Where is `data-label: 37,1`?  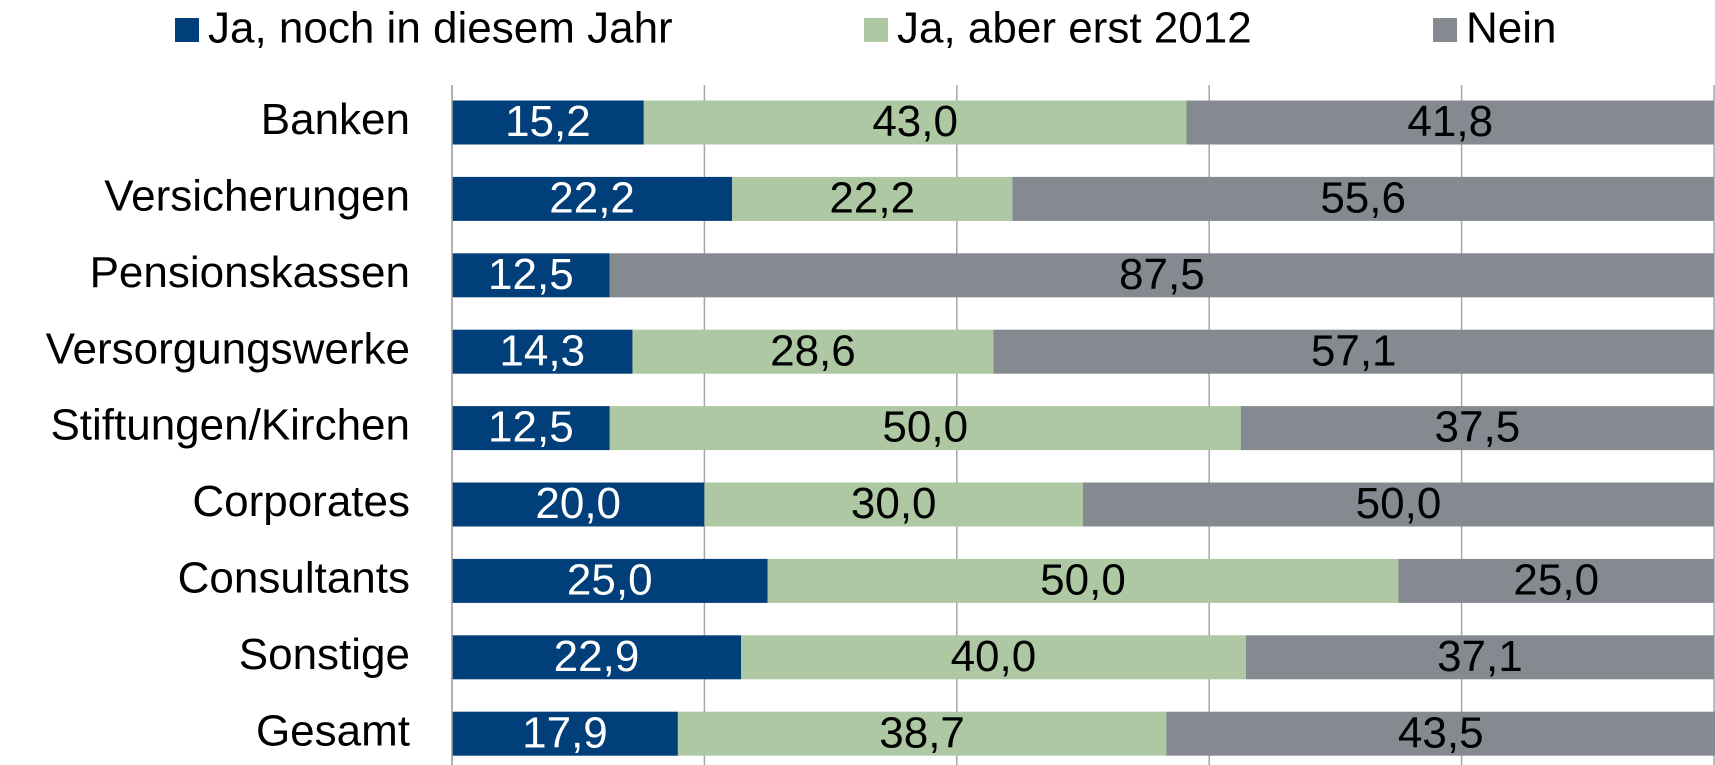 data-label: 37,1 is located at coordinates (1480, 656).